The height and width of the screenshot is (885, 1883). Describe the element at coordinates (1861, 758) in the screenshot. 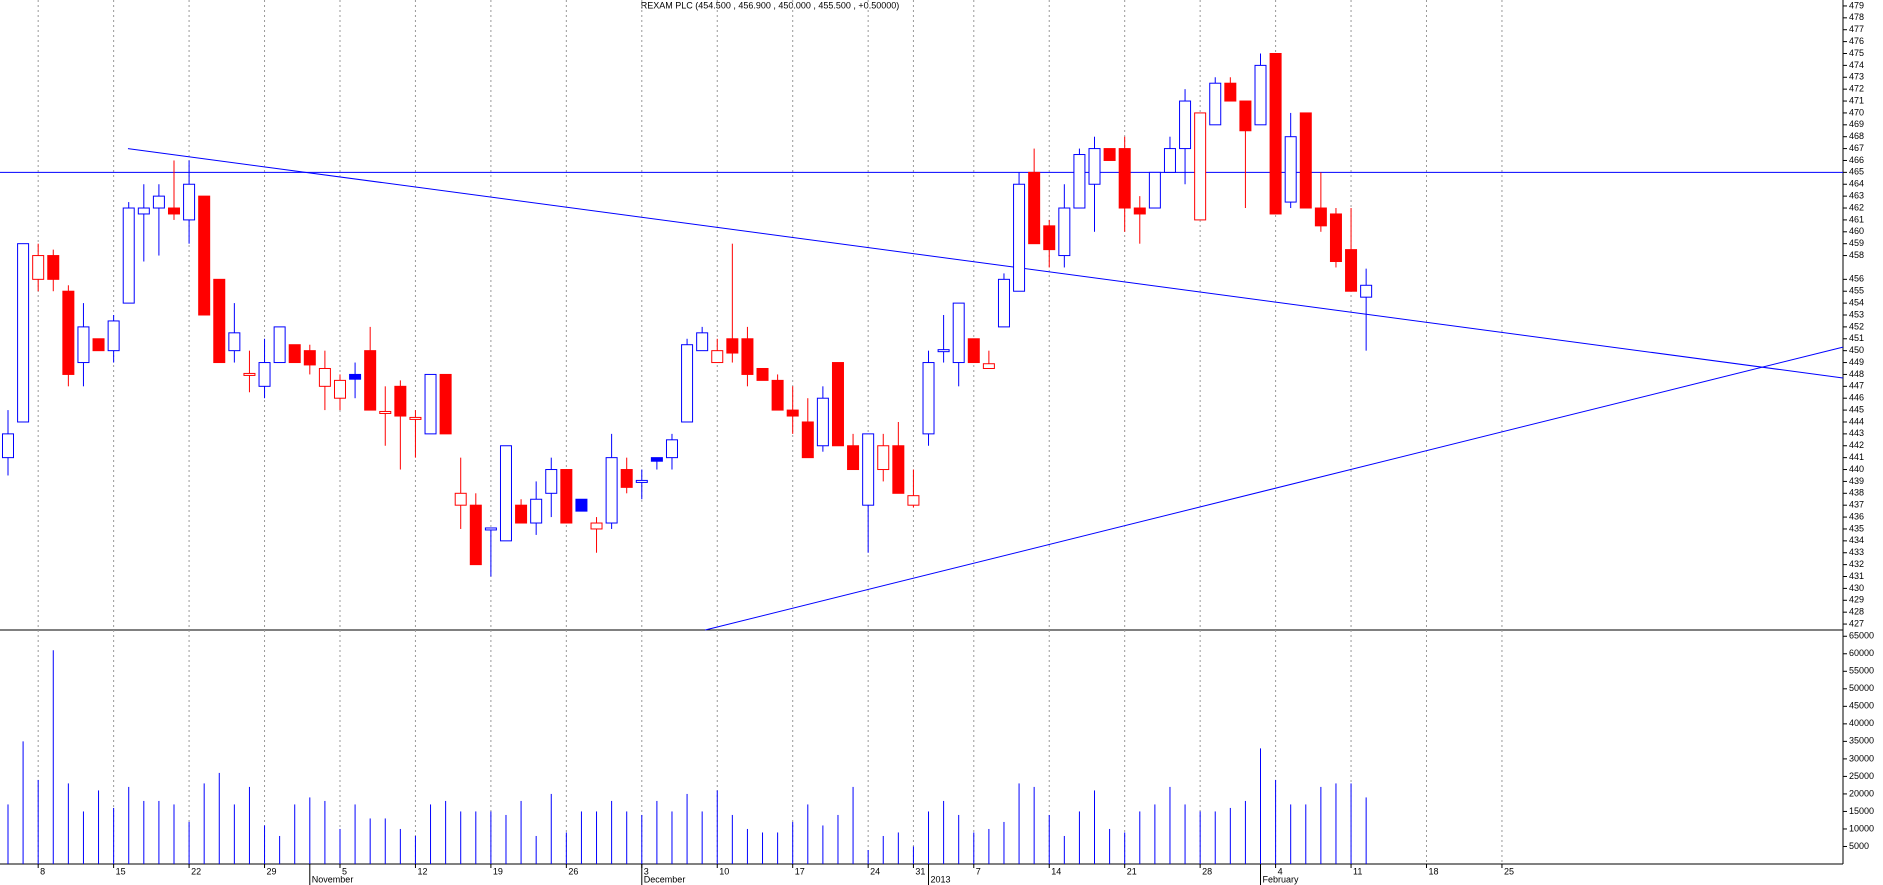

I see `volume-tick-label: 30000` at that location.